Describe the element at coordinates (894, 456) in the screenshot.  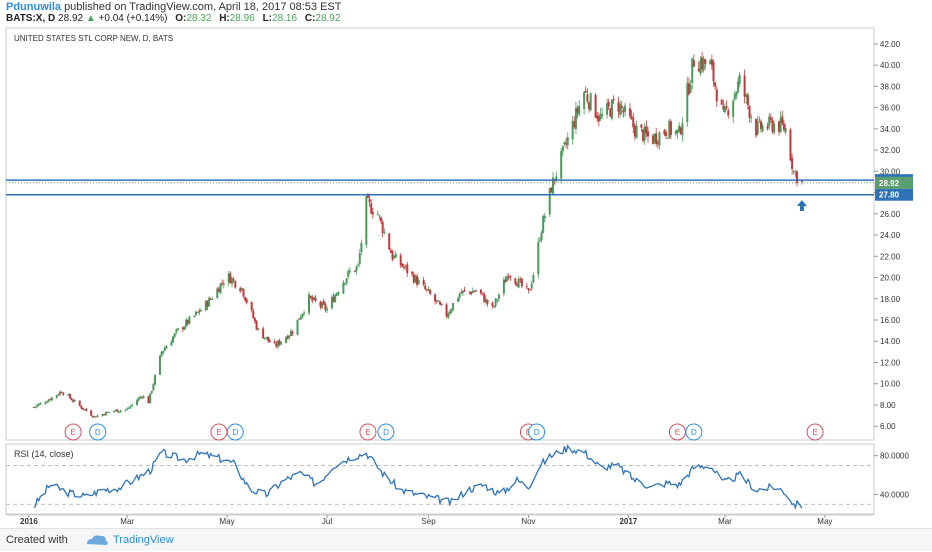
I see `rsi-y-tick-label: 80.0000` at that location.